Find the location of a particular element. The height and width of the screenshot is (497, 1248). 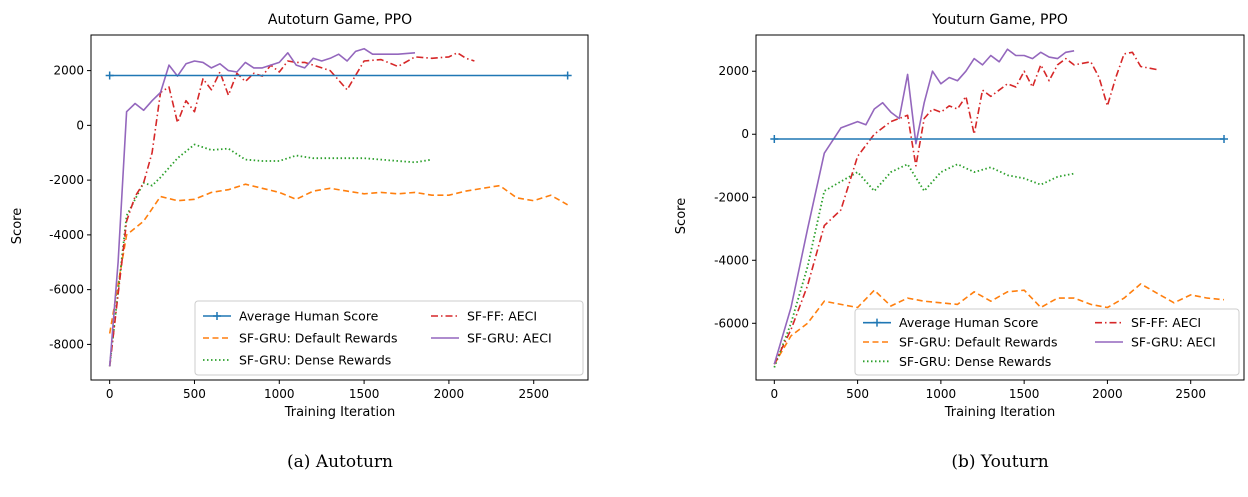

chart-title: Autoturn Game, PPO is located at coordinates (340, 20).